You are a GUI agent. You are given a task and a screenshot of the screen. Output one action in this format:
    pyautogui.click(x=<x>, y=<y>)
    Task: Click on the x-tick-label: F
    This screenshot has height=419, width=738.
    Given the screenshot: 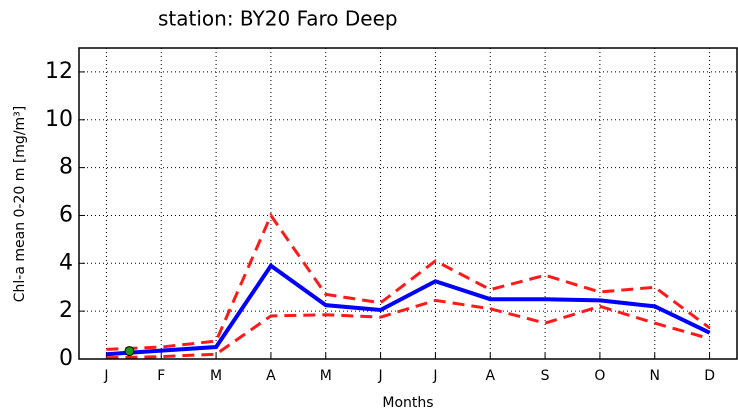 What is the action you would take?
    pyautogui.click(x=161, y=376)
    